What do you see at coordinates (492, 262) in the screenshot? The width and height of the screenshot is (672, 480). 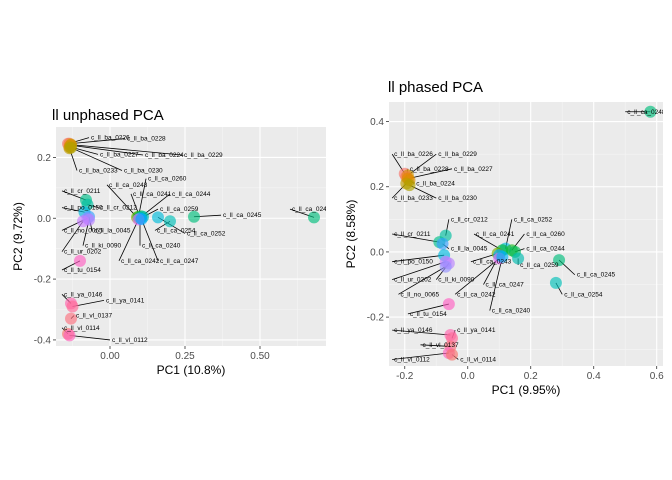 I see `point-label: c_ll_ca_0243` at bounding box center [492, 262].